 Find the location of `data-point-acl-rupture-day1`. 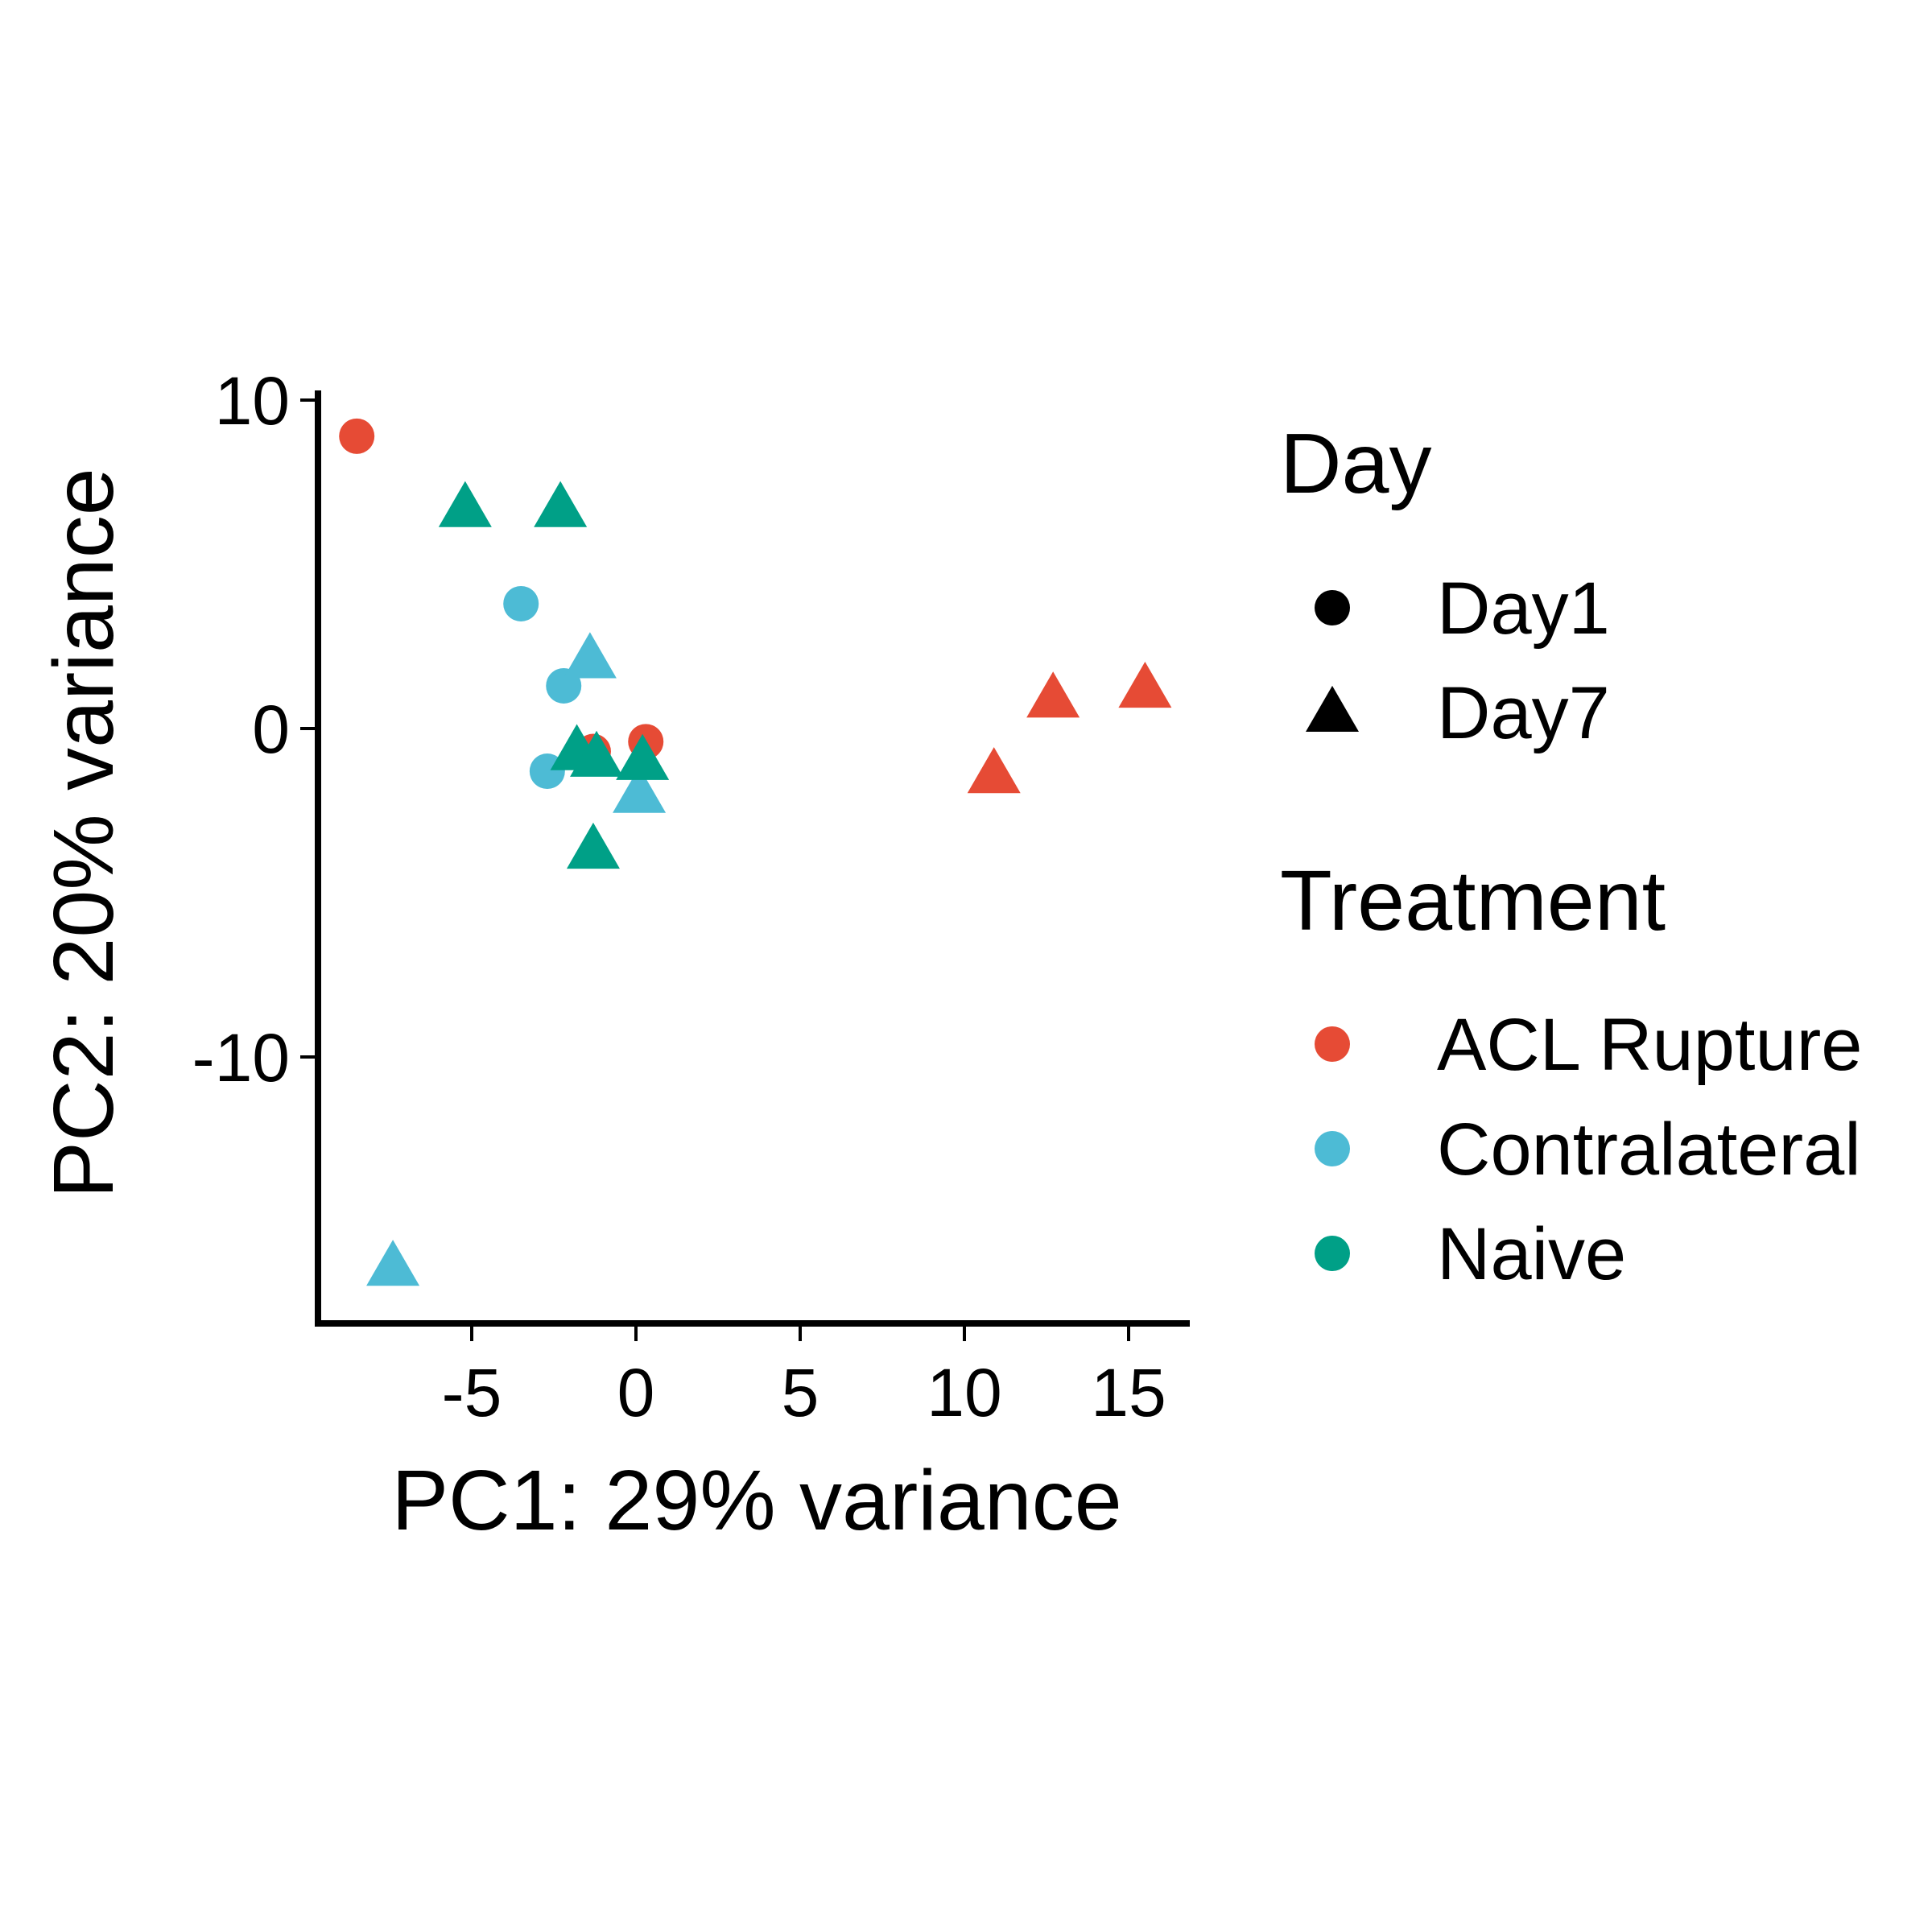

data-point-acl-rupture-day1 is located at coordinates (357, 436).